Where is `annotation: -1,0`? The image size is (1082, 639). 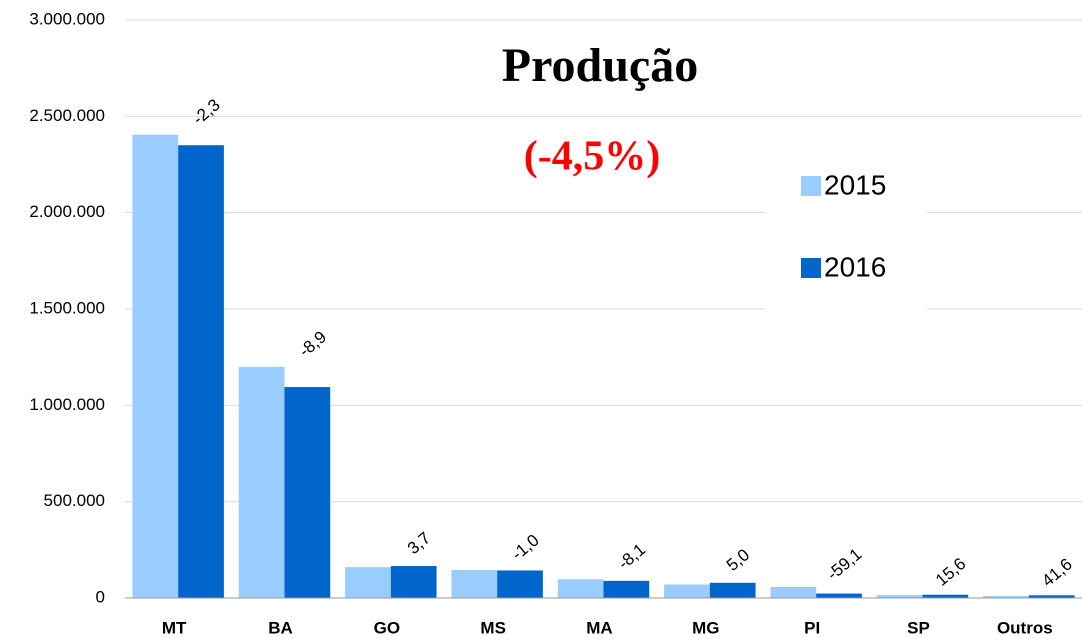 annotation: -1,0 is located at coordinates (525, 547).